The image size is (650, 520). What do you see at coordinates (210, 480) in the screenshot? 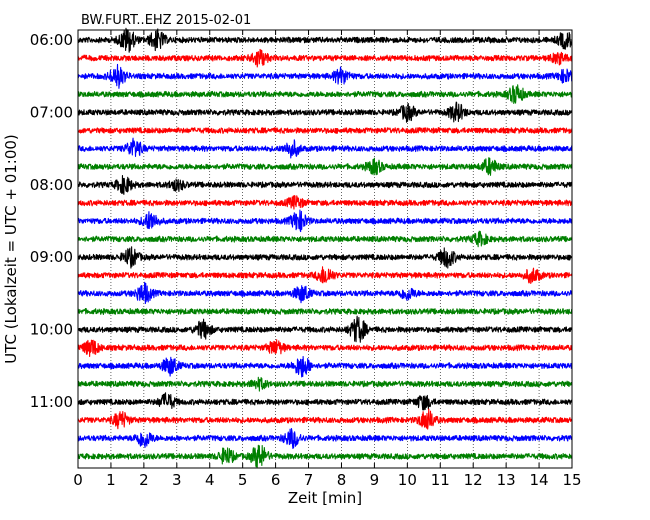
I see `x-tick-label: 4` at bounding box center [210, 480].